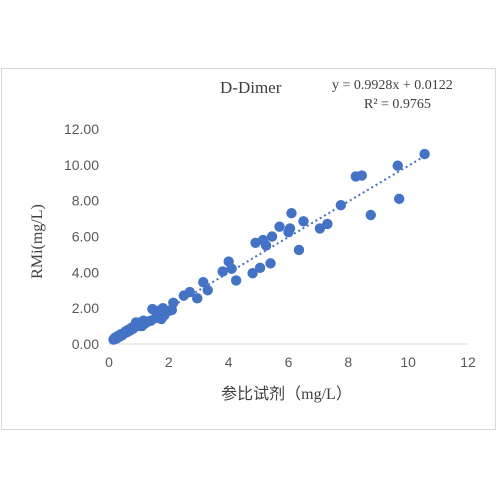 This screenshot has height=500, width=500. Describe the element at coordinates (85, 237) in the screenshot. I see `y-tick-label: 6.00` at that location.